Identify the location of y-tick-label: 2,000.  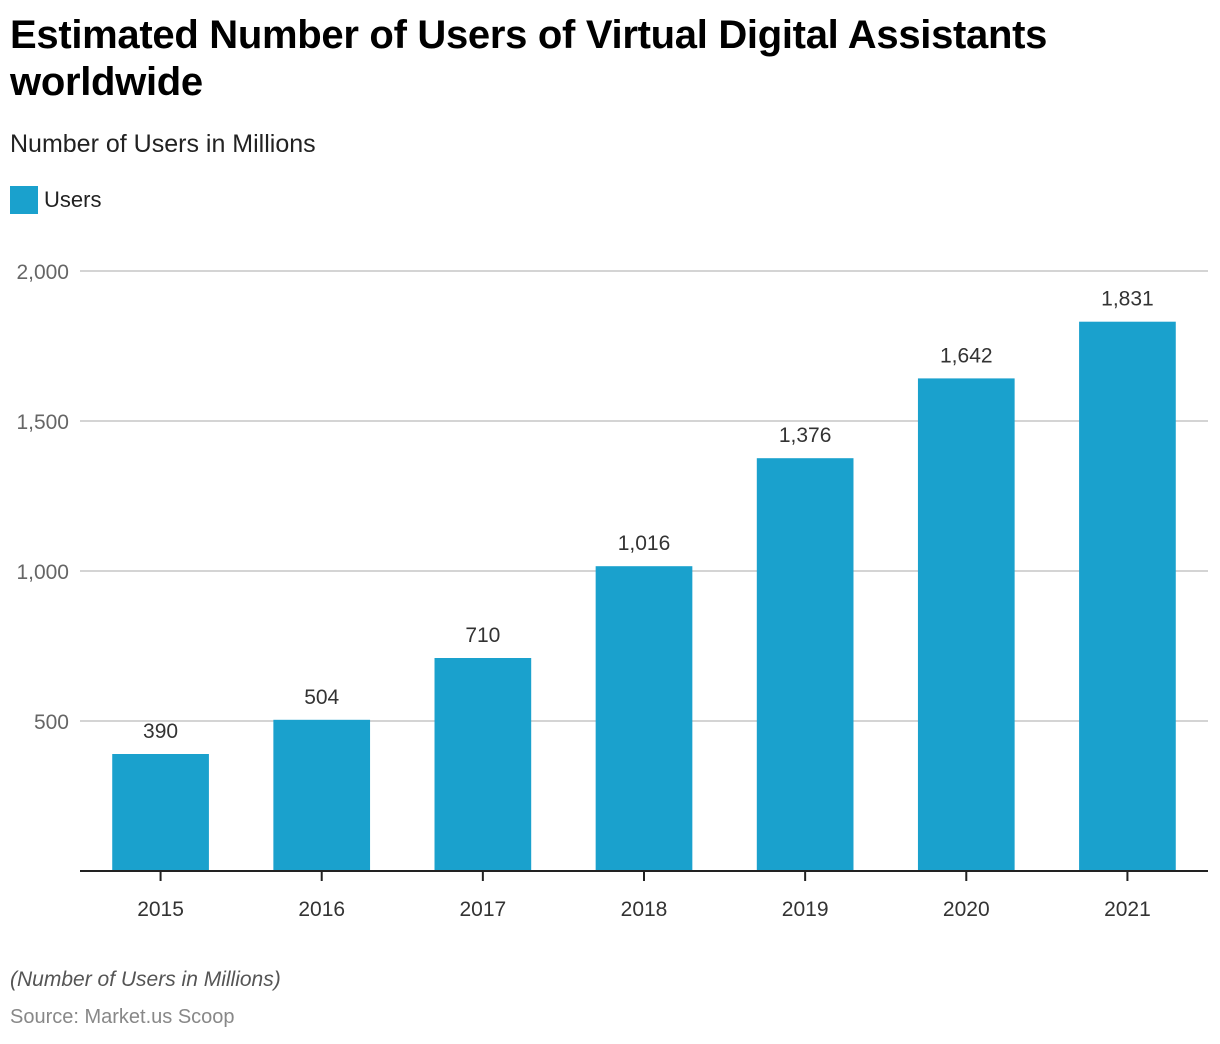
(42, 272).